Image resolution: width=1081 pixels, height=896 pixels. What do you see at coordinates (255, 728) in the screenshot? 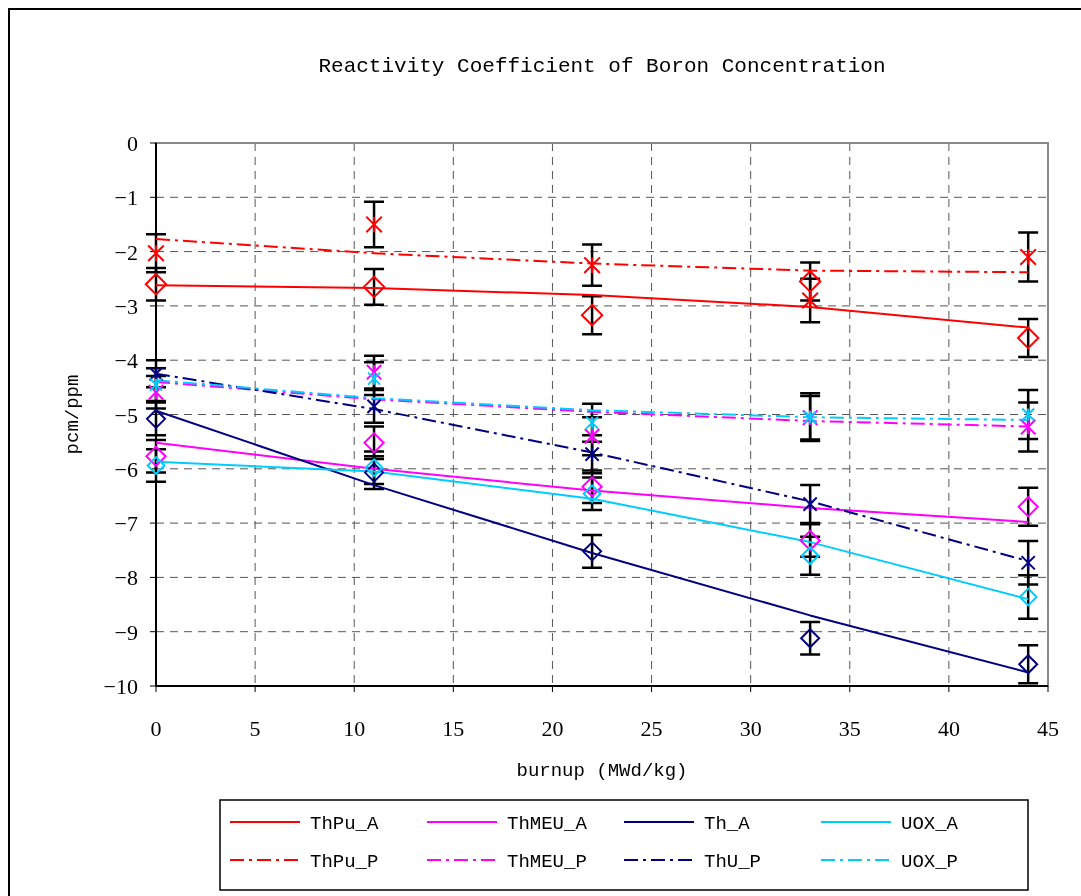
I see `x-tick-label: 5` at bounding box center [255, 728].